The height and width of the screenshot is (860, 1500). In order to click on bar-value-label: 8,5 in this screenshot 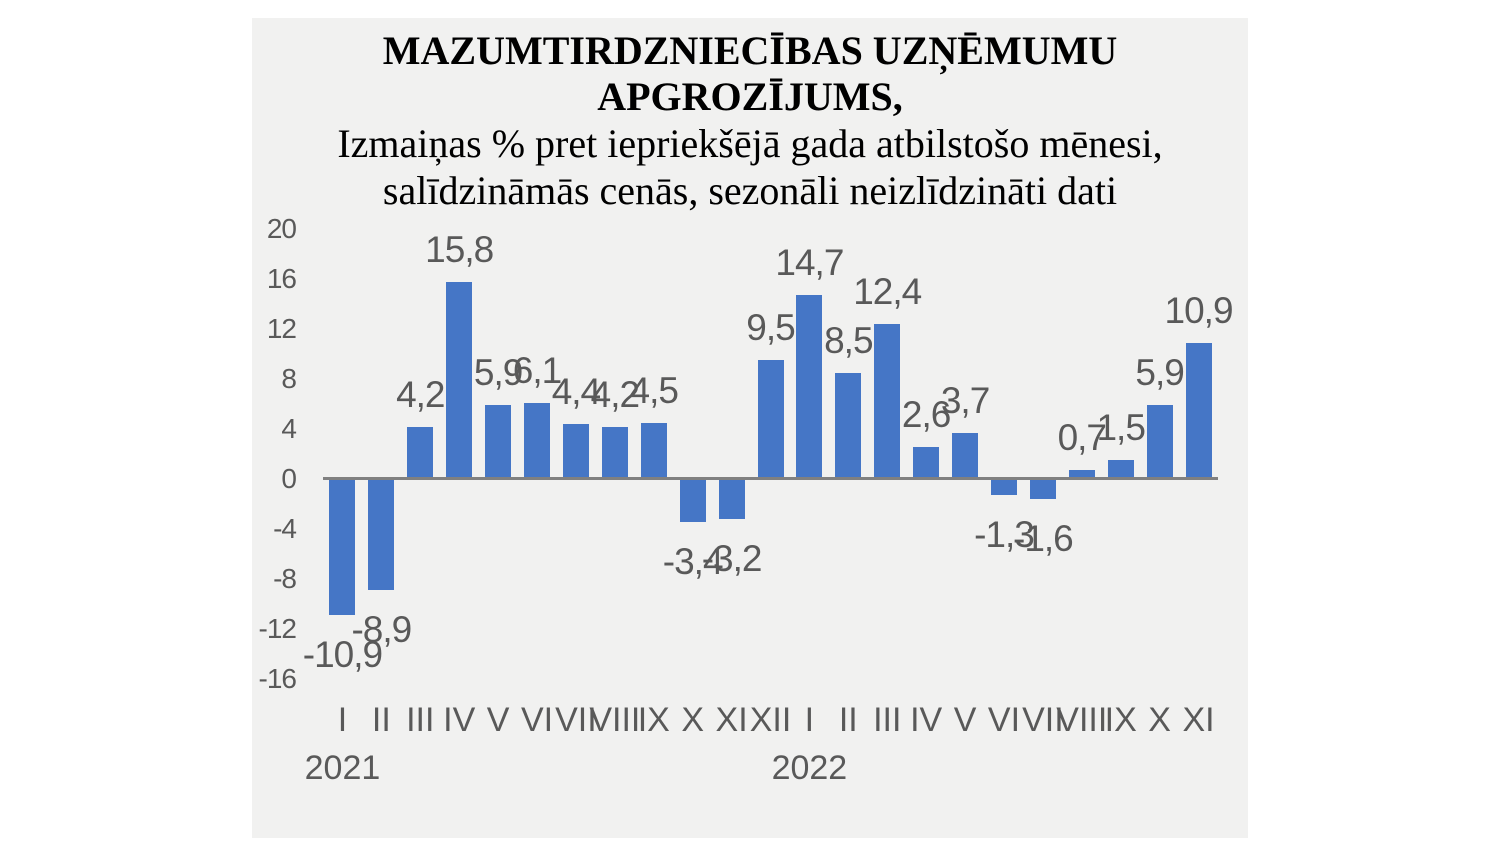, I will do `click(848, 340)`.